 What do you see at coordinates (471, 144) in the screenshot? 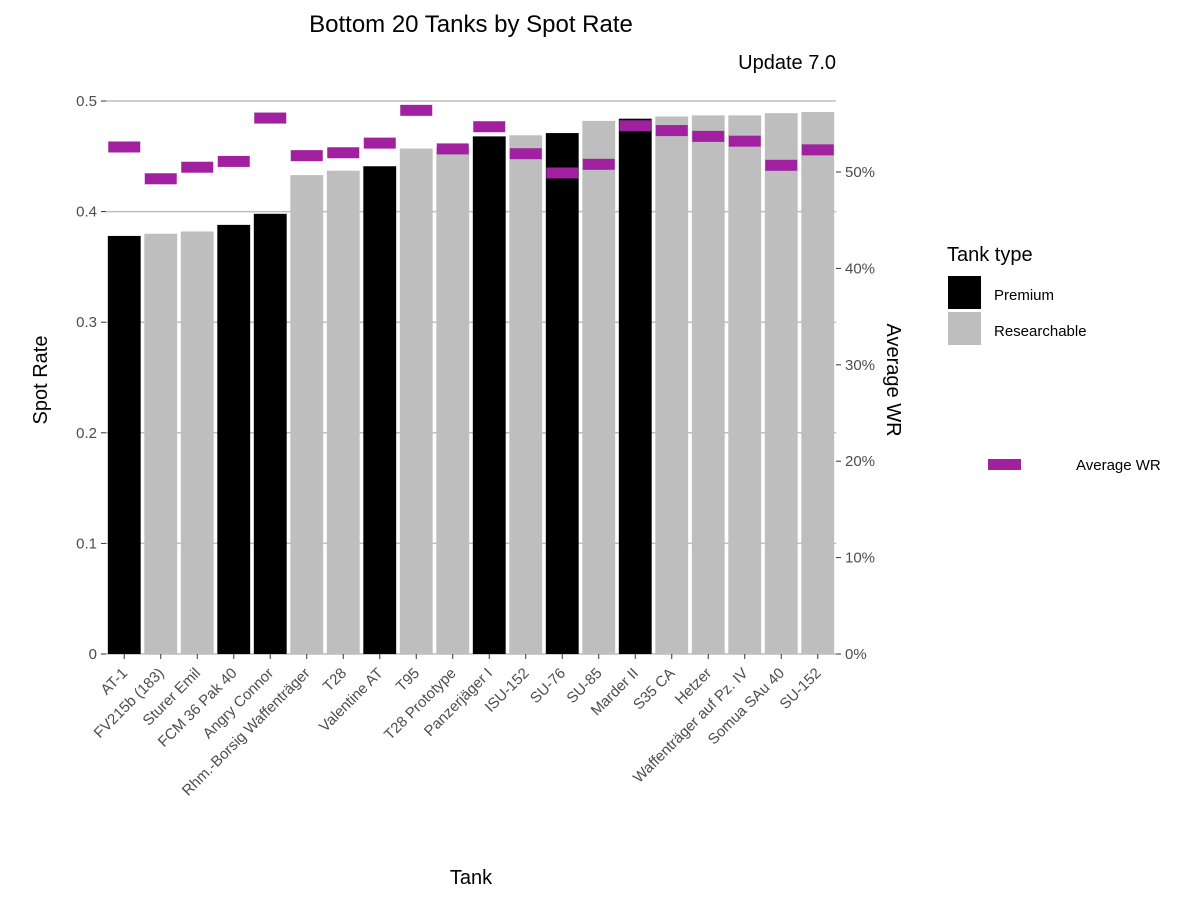
I see `average-wr-markers` at bounding box center [471, 144].